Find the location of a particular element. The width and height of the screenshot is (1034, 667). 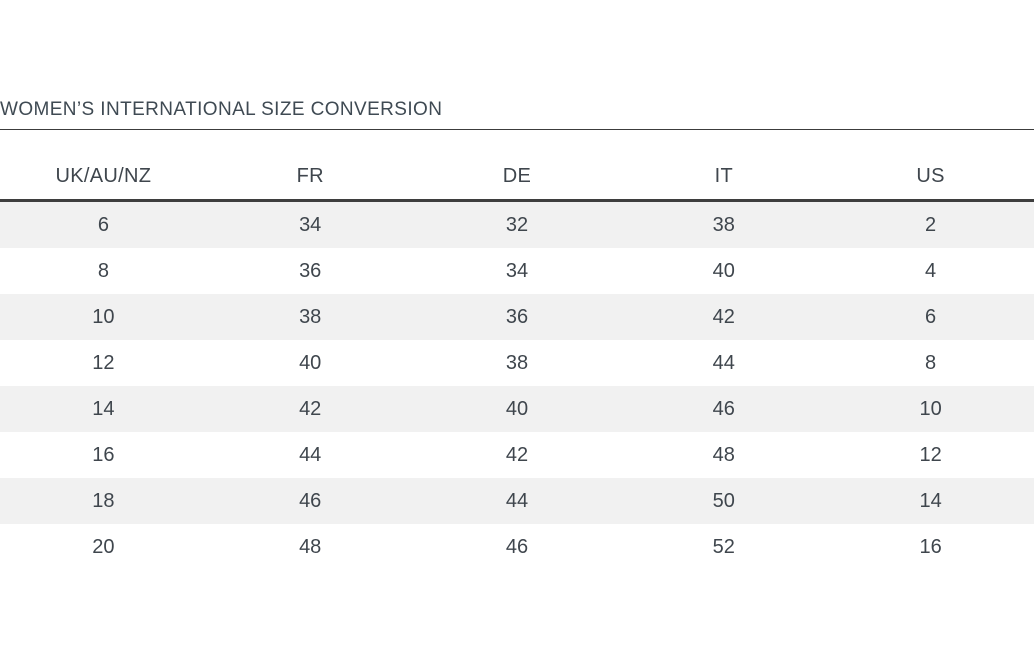

table-cell: 32 is located at coordinates (517, 224).